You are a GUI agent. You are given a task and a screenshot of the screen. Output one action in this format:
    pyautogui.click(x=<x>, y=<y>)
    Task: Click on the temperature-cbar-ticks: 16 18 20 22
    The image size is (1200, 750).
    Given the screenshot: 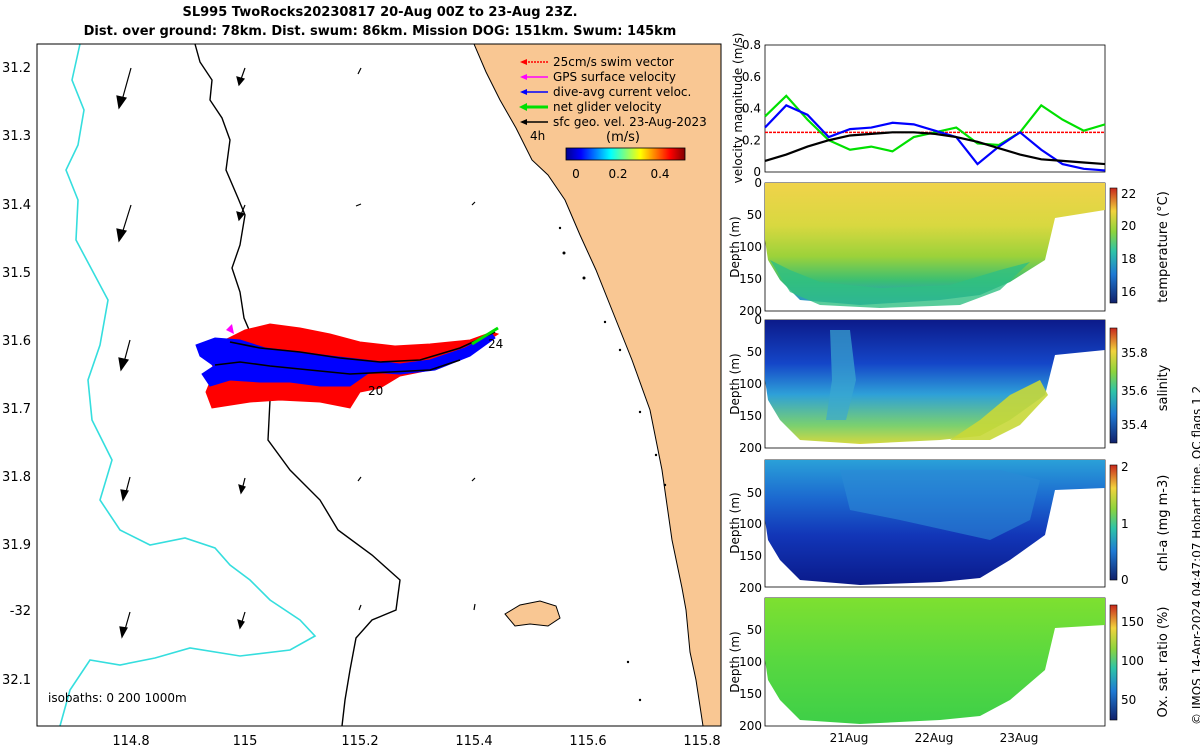 What is the action you would take?
    pyautogui.click(x=1128, y=243)
    